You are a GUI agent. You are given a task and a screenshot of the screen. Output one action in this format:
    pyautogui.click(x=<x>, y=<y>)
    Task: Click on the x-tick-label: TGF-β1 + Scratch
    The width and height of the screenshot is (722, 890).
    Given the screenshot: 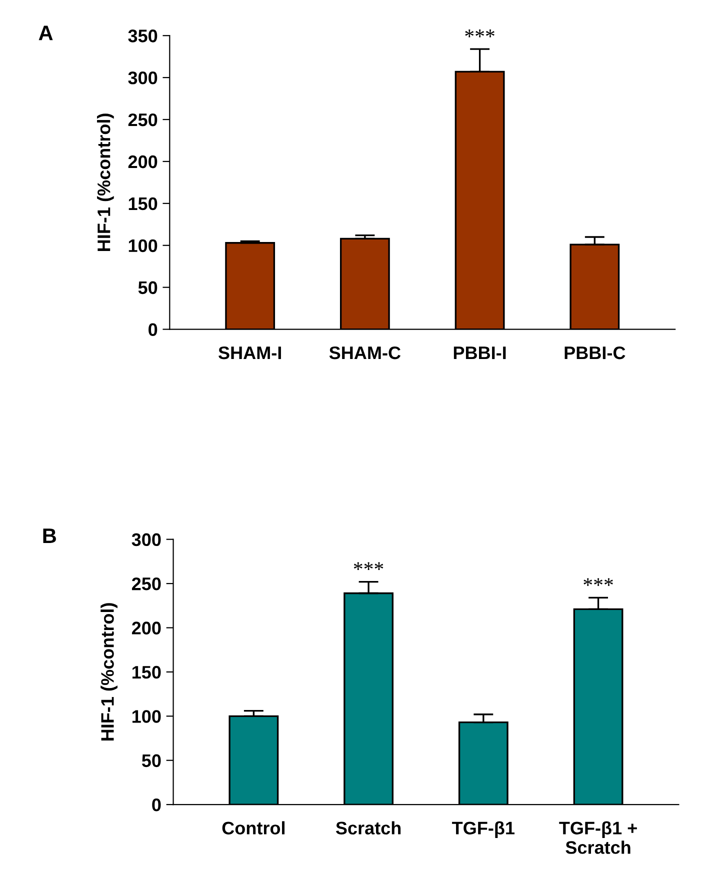 What is the action you would take?
    pyautogui.click(x=598, y=837)
    